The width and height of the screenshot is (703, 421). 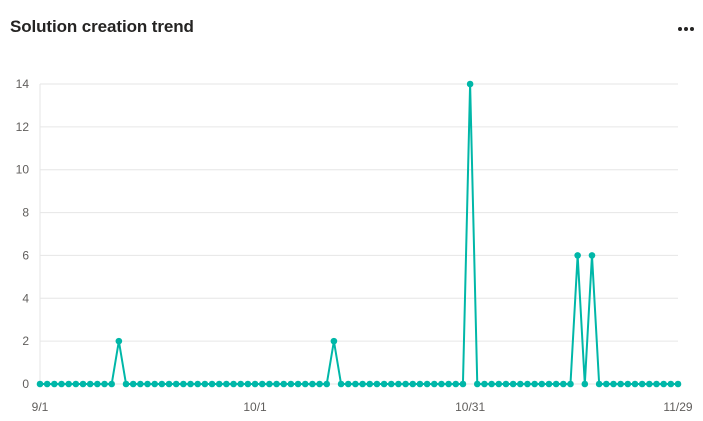 I want to click on y-tick-label: 14, so click(x=23, y=84).